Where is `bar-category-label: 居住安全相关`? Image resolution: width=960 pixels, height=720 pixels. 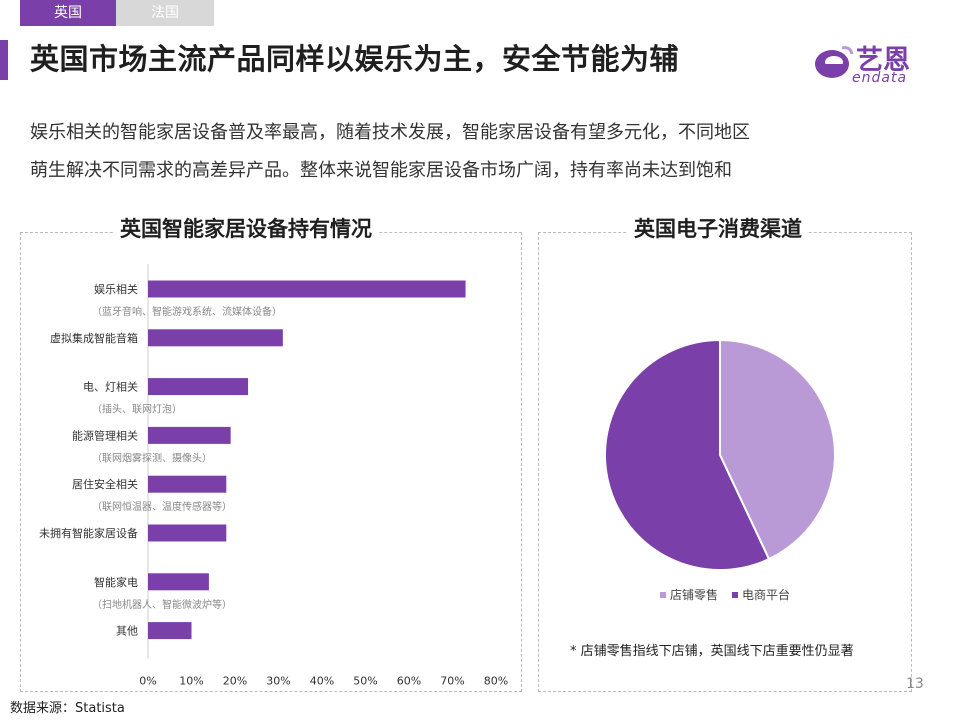
bar-category-label: 居住安全相关 is located at coordinates (105, 484).